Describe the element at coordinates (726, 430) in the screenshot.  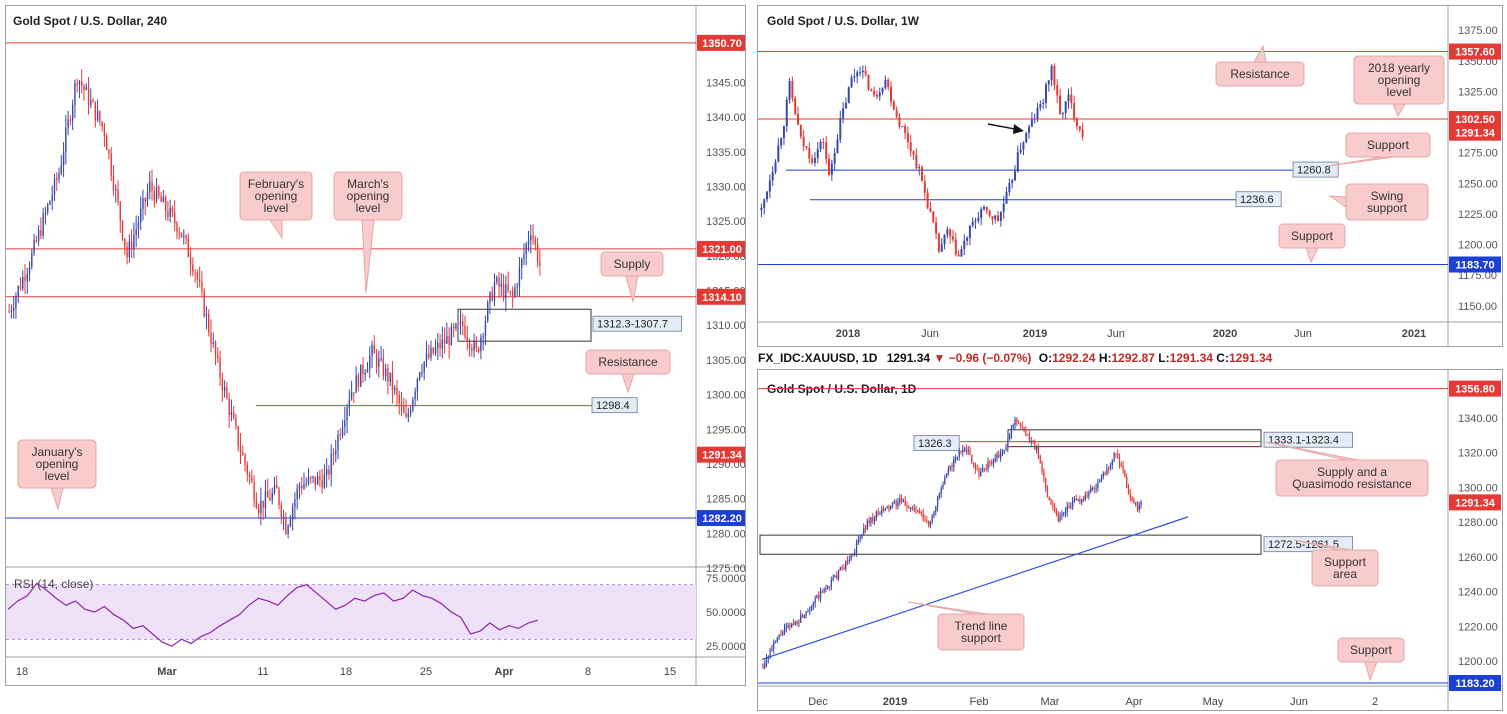
I see `y-tick-label: 1295.00` at that location.